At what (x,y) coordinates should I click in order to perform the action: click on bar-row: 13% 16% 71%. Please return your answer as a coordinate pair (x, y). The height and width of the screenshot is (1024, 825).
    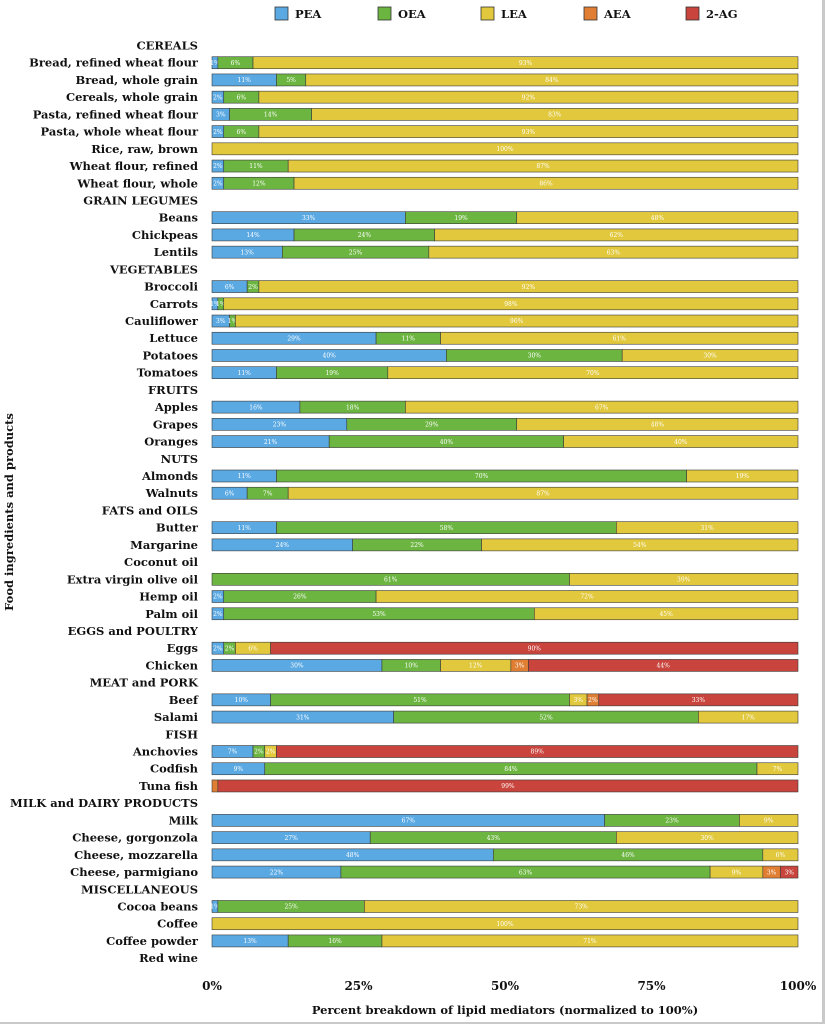
    Looking at the image, I should click on (505, 941).